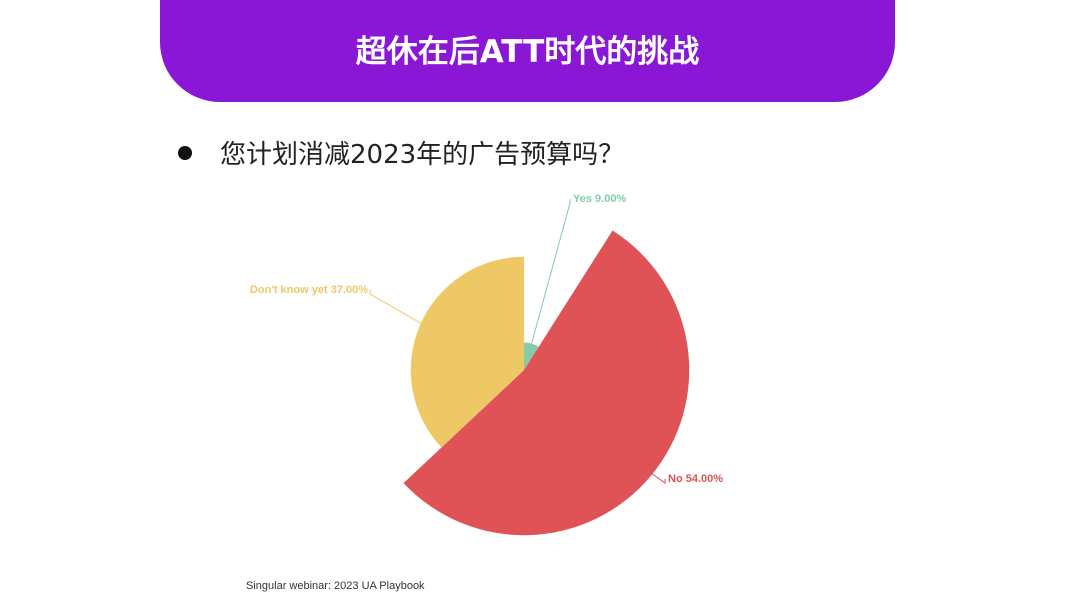  What do you see at coordinates (582, 199) in the screenshot?
I see `slice-category: Yes` at bounding box center [582, 199].